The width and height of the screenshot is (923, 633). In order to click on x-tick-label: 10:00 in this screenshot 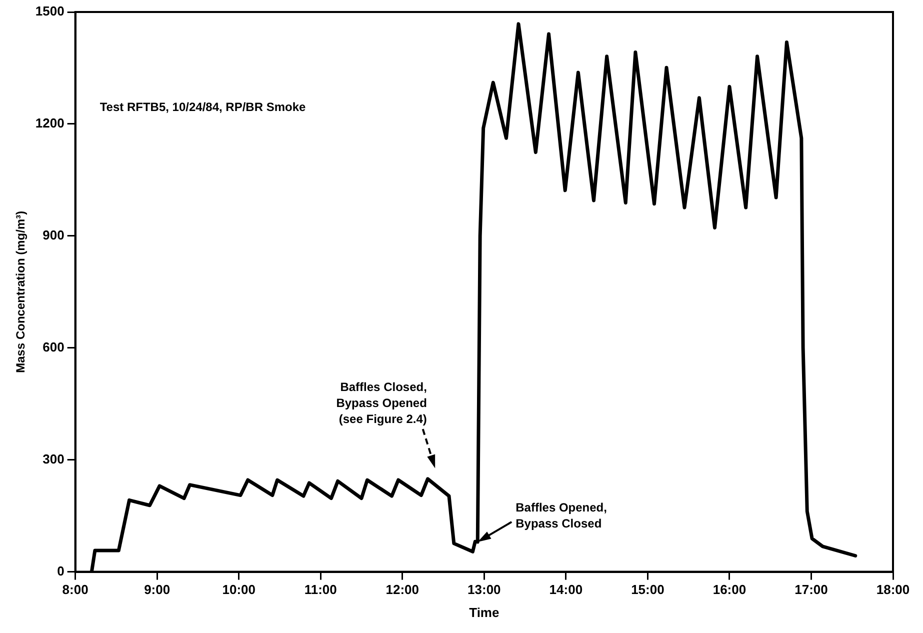, I will do `click(239, 590)`.